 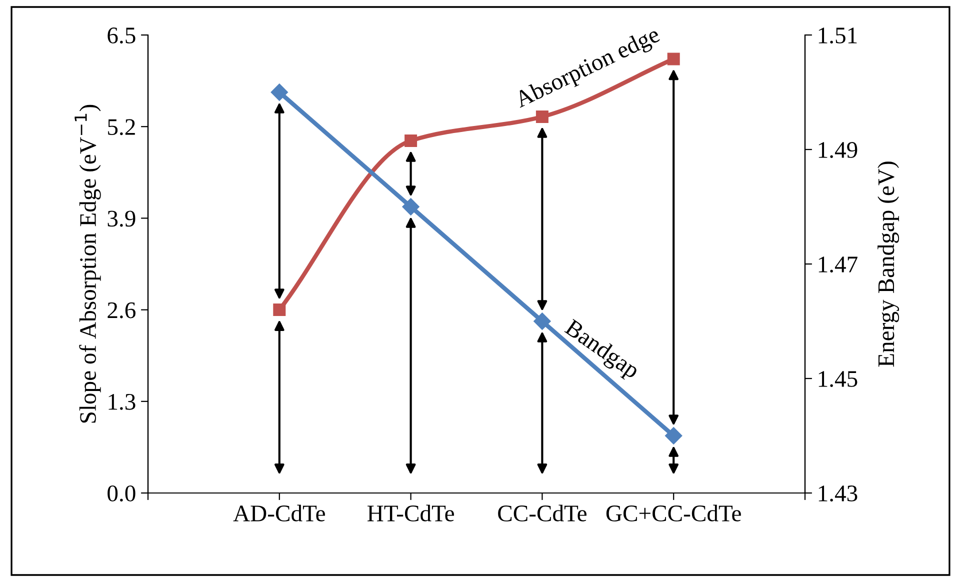 What do you see at coordinates (122, 493) in the screenshot?
I see `y-tick-label: 0.0` at bounding box center [122, 493].